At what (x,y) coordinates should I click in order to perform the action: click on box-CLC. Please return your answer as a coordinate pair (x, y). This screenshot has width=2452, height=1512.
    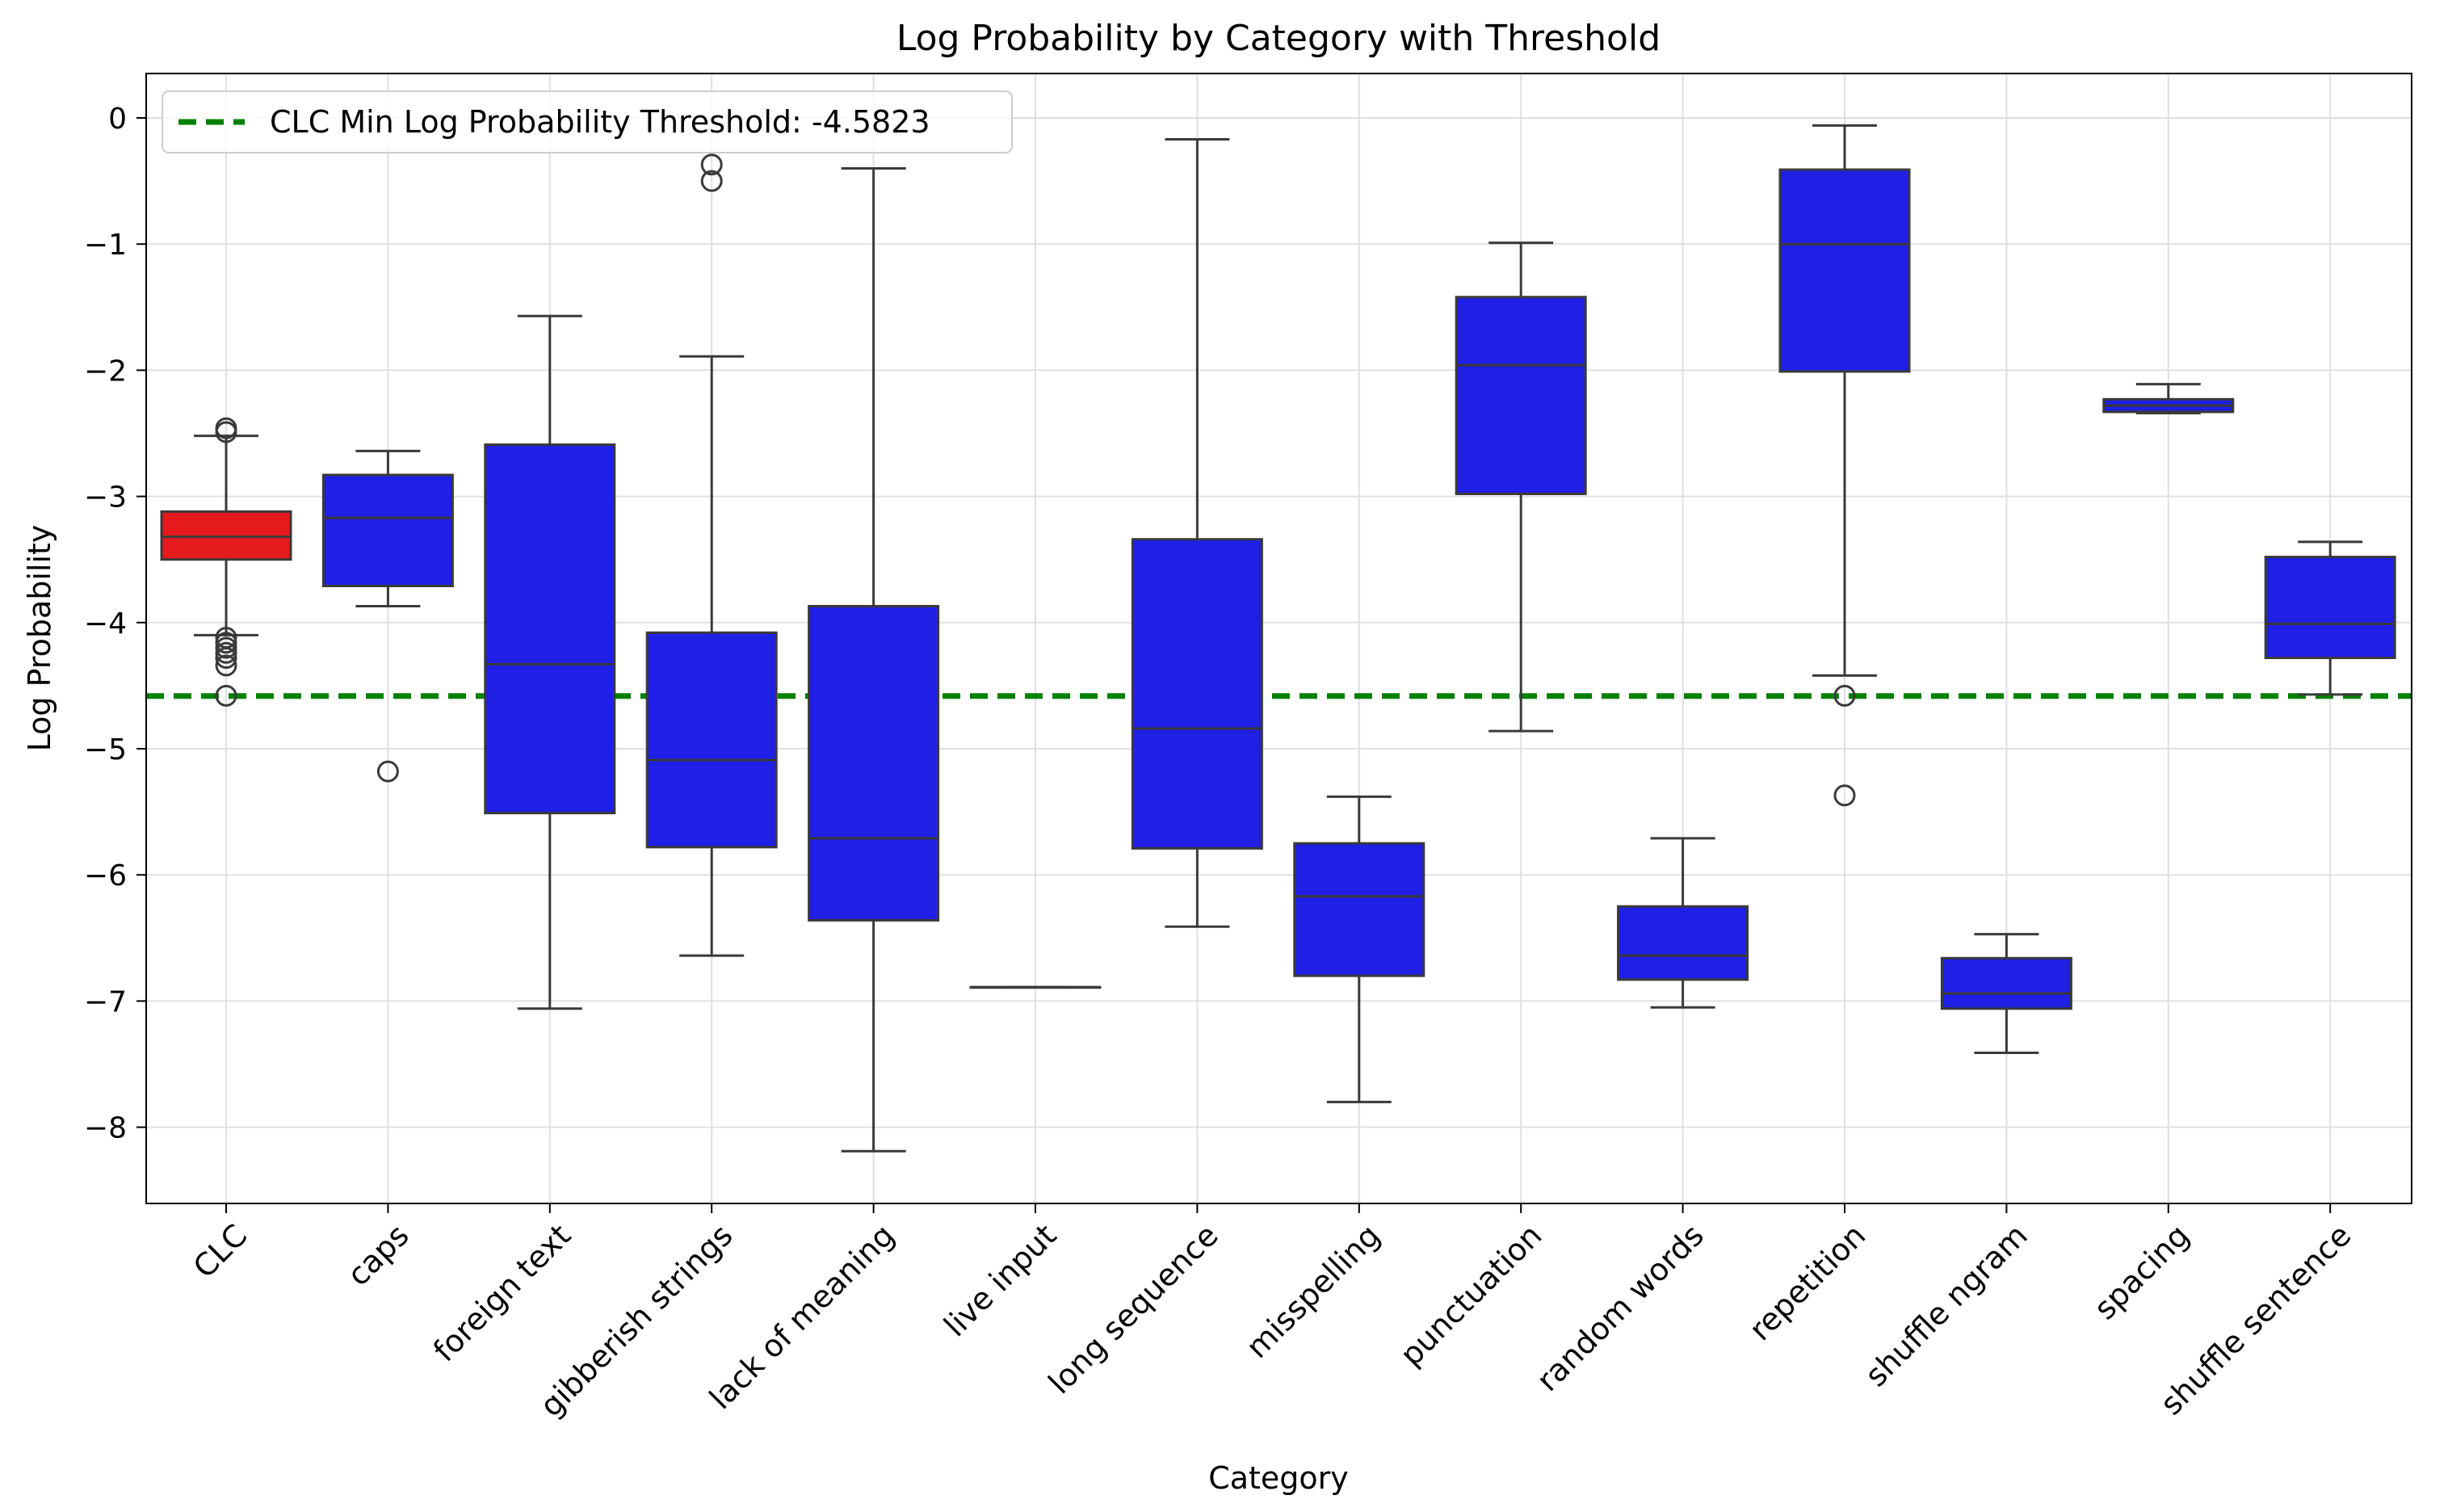
    Looking at the image, I should click on (226, 562).